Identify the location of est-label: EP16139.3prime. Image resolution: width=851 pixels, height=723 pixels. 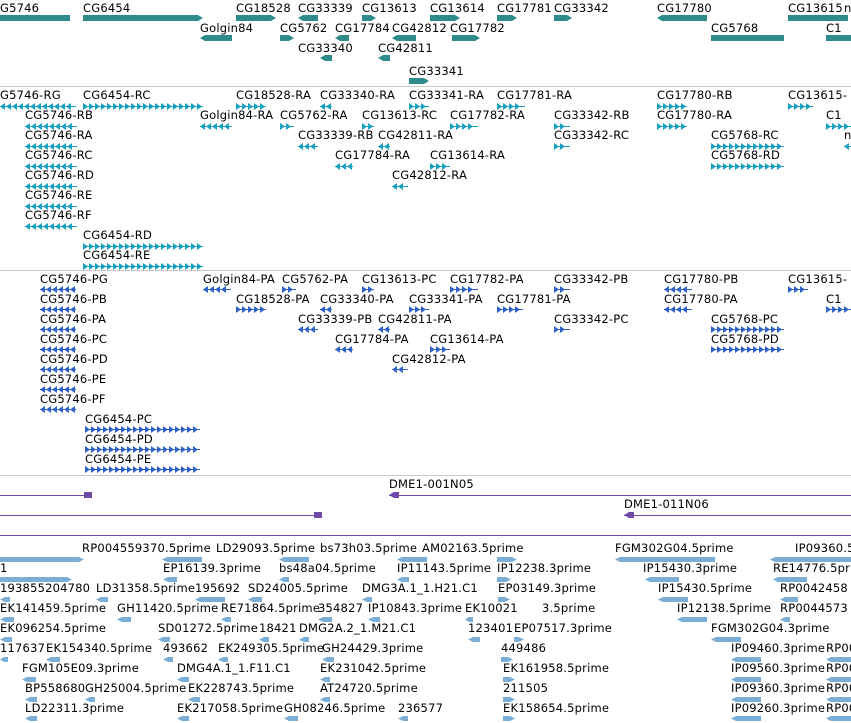
(212, 568).